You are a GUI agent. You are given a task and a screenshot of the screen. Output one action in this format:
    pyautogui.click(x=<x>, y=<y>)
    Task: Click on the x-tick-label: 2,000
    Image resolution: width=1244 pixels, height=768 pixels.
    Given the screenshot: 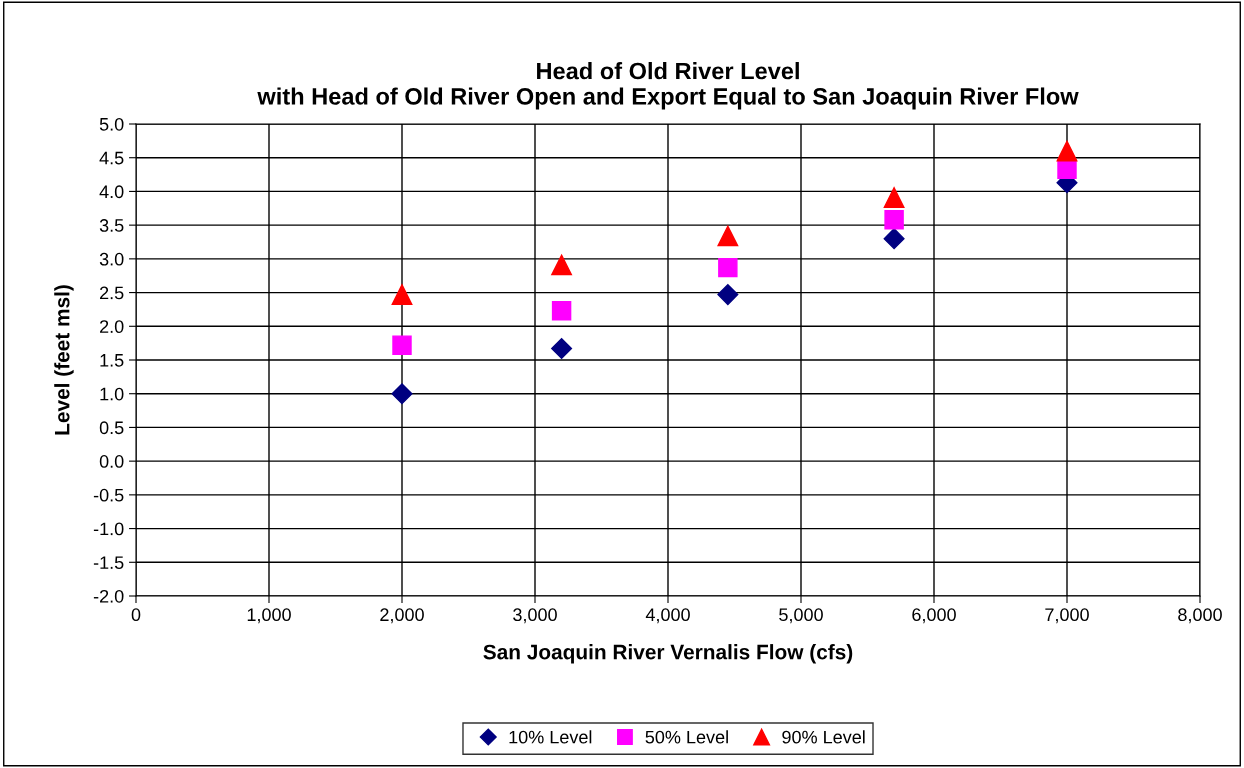 What is the action you would take?
    pyautogui.click(x=402, y=616)
    